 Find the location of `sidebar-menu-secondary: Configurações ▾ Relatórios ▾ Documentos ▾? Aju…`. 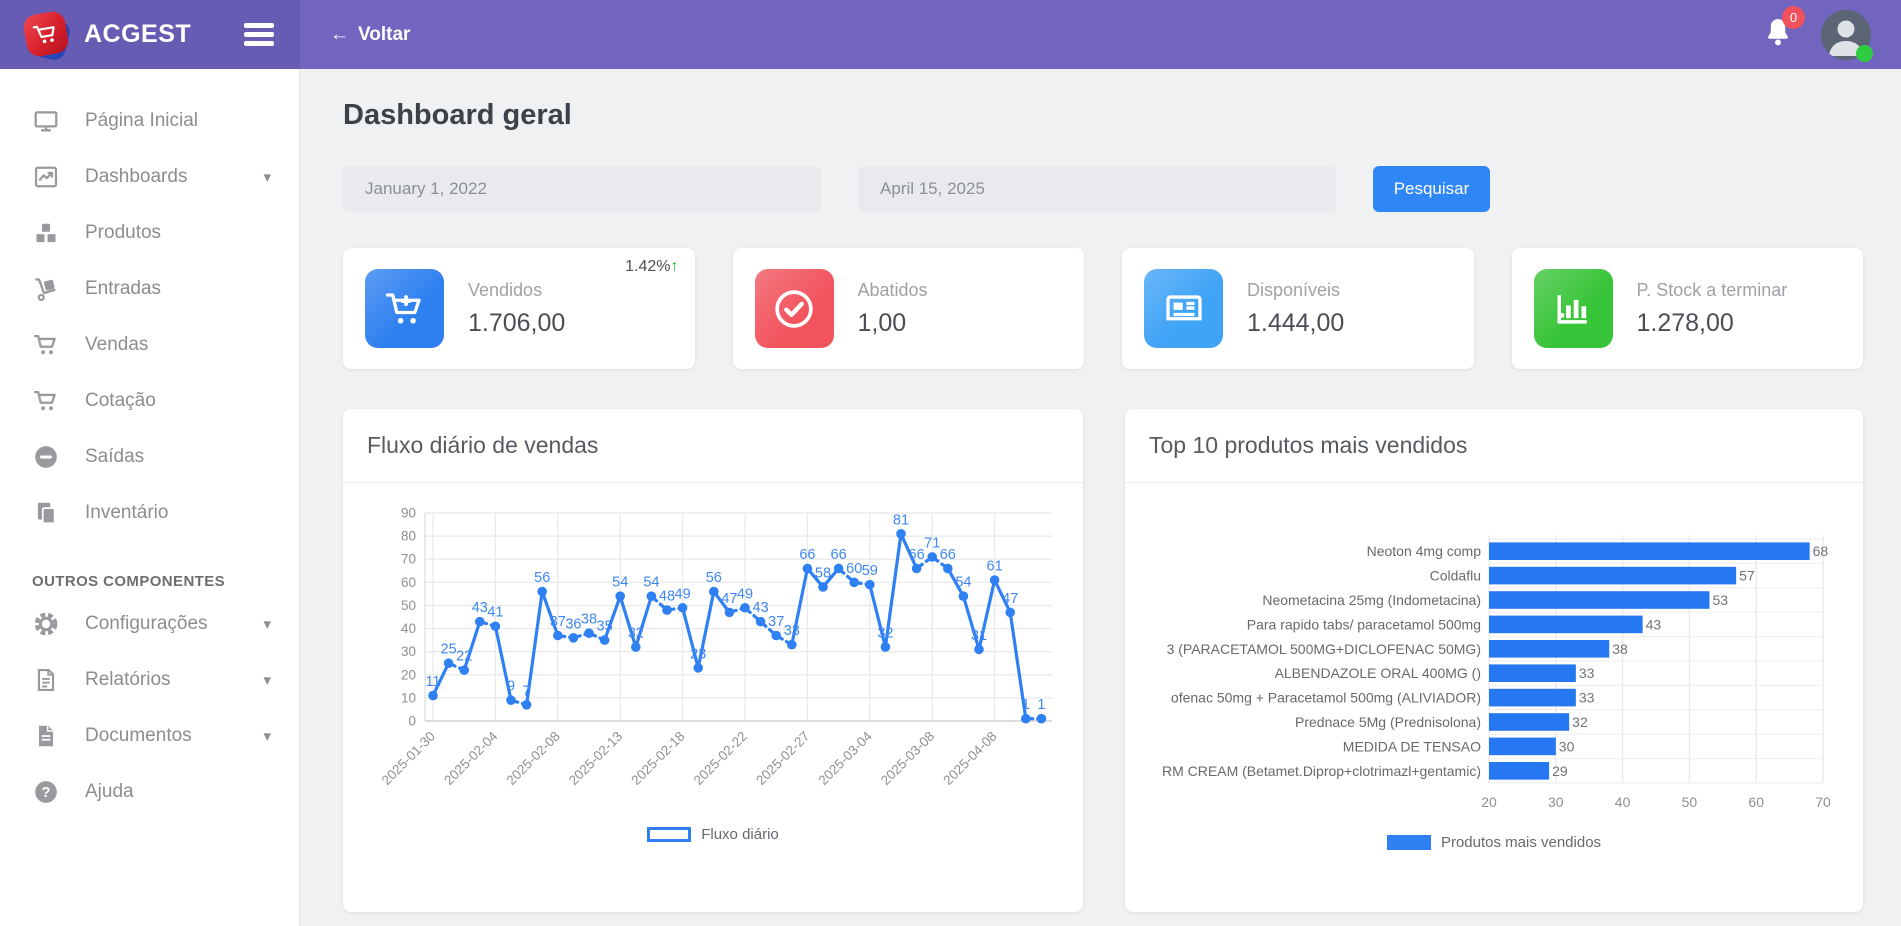

sidebar-menu-secondary: Configurações ▾ Relatórios ▾ Documentos ▾? Aju… is located at coordinates (149, 708).